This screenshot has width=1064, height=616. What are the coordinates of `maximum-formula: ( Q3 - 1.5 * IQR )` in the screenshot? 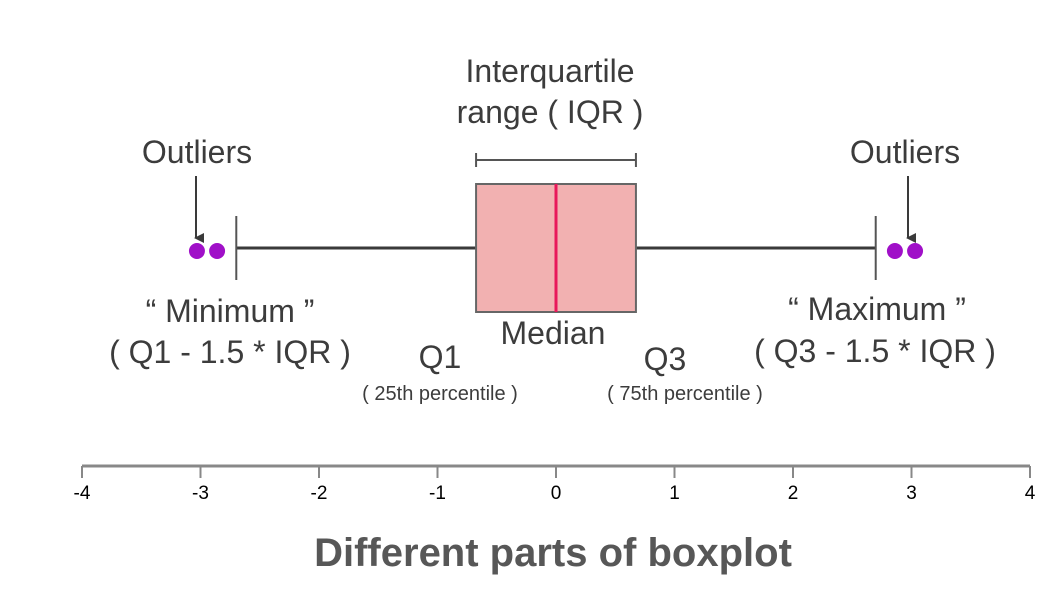 It's located at (875, 351).